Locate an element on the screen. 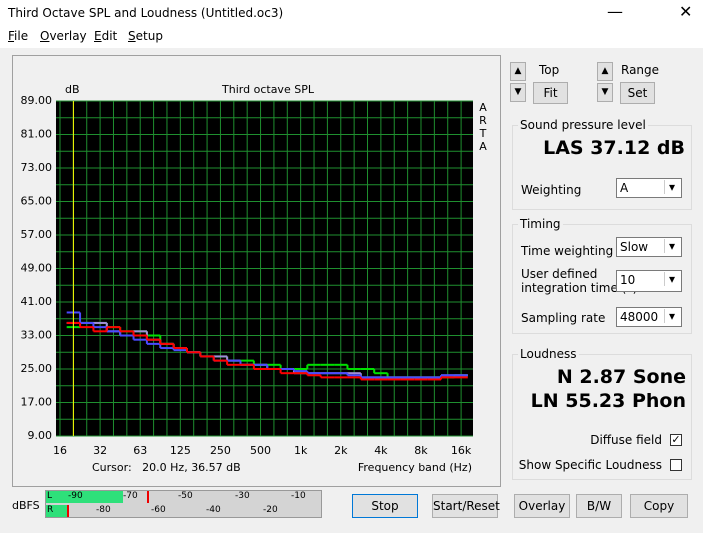 This screenshot has height=533, width=703. y-tick-label: 81.00 is located at coordinates (37, 134).